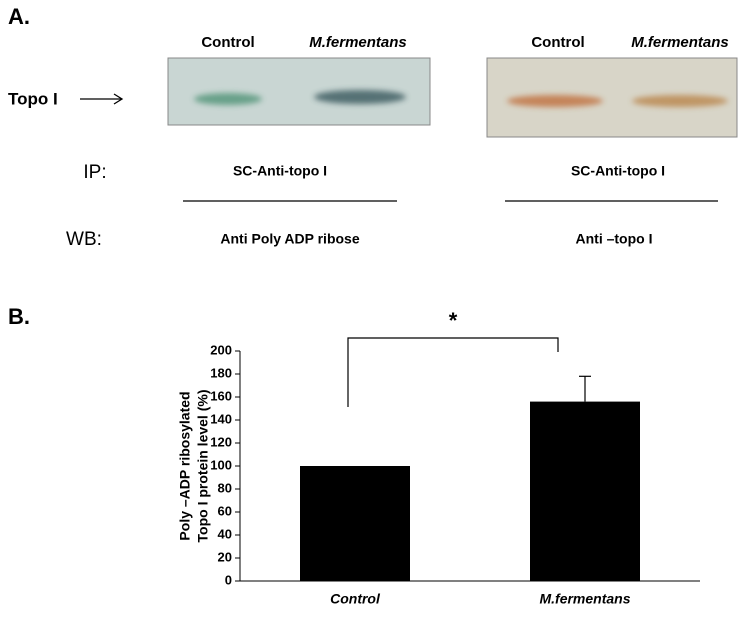  What do you see at coordinates (225, 533) in the screenshot?
I see `y-tick-label: 40` at bounding box center [225, 533].